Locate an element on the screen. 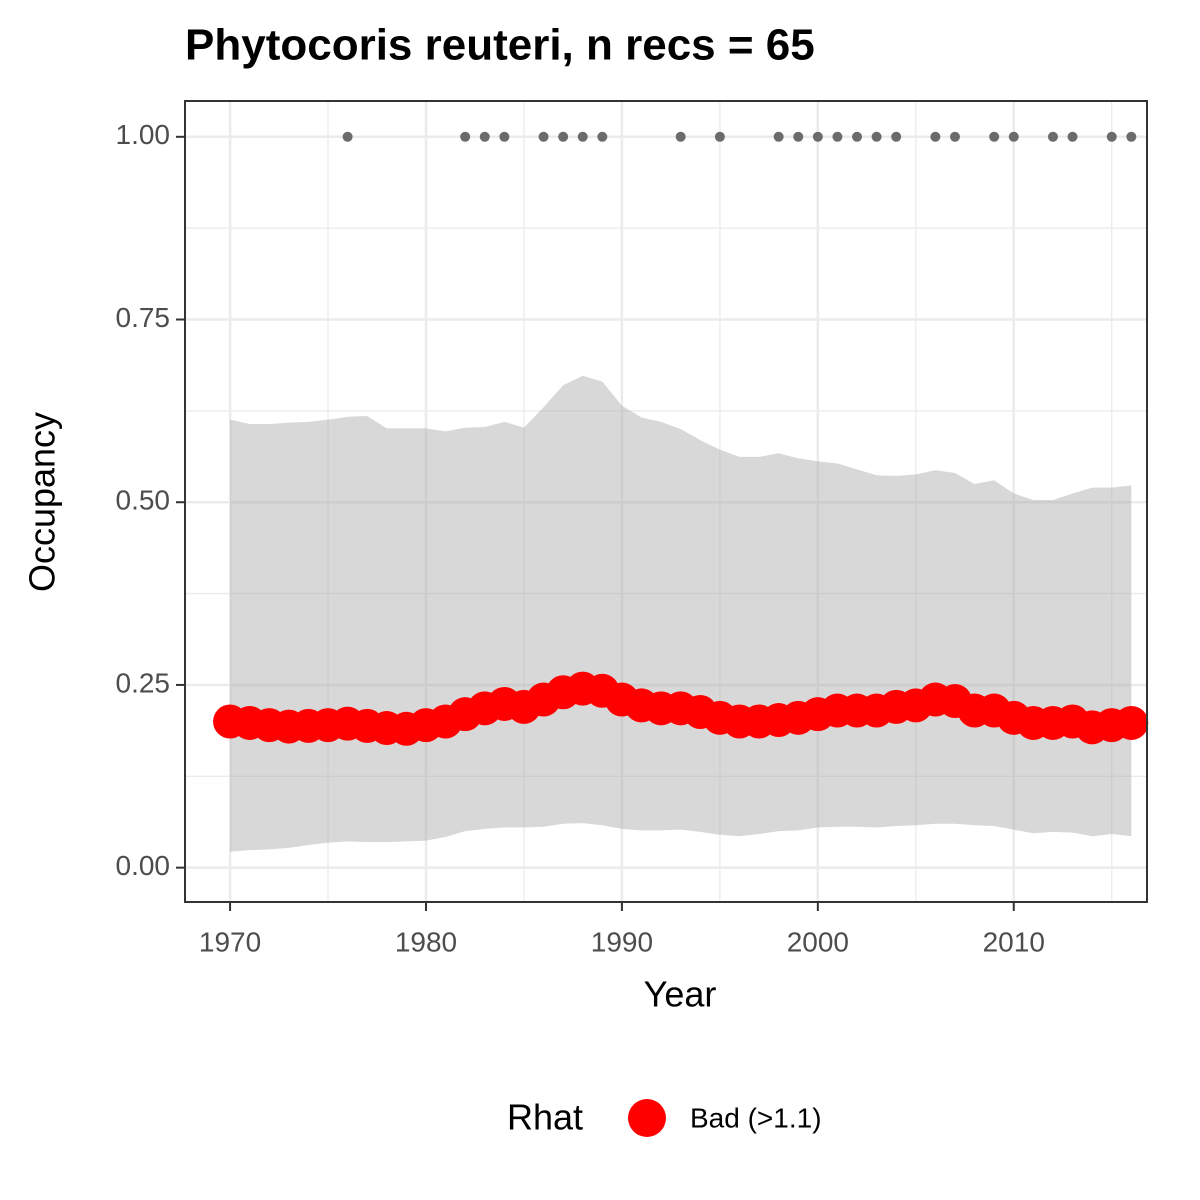 The width and height of the screenshot is (1200, 1200). legend-label: Bad (>1.1) is located at coordinates (756, 1117).